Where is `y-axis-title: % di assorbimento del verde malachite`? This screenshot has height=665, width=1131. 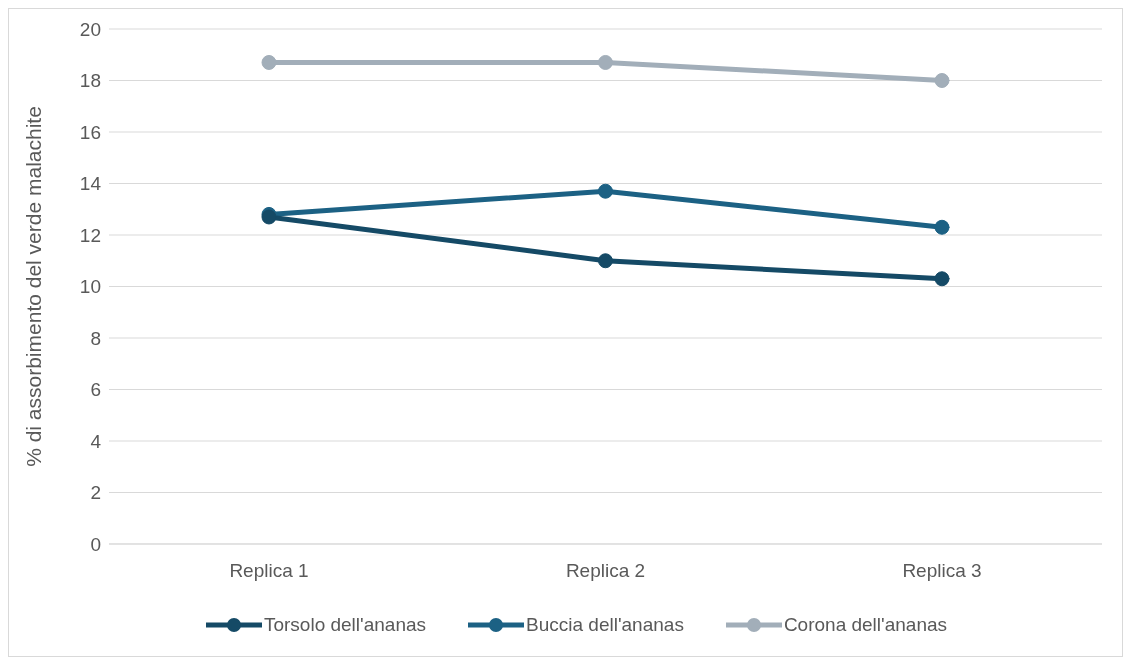
y-axis-title: % di assorbimento del verde malachite is located at coordinates (34, 286).